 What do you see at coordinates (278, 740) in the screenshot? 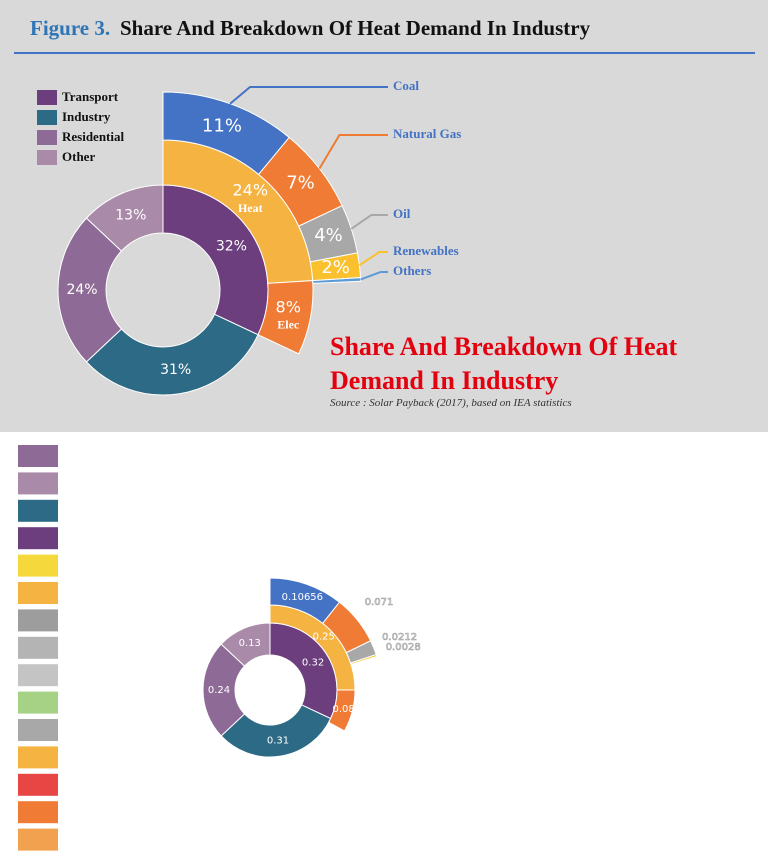
I see `value-label: 0.31` at bounding box center [278, 740].